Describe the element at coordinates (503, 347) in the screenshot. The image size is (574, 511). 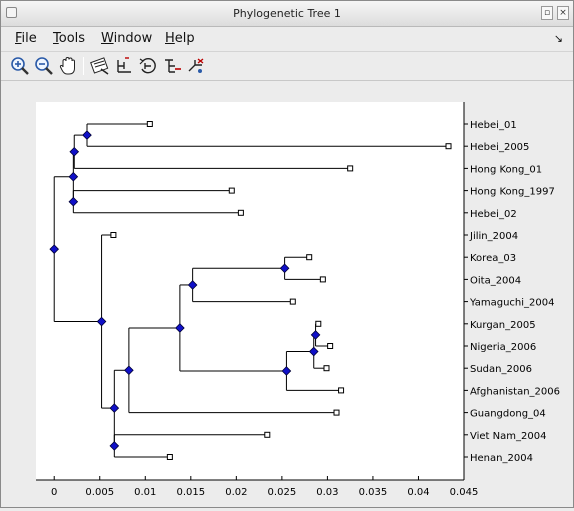
I see `leaf-label: Nigeria_2006` at that location.